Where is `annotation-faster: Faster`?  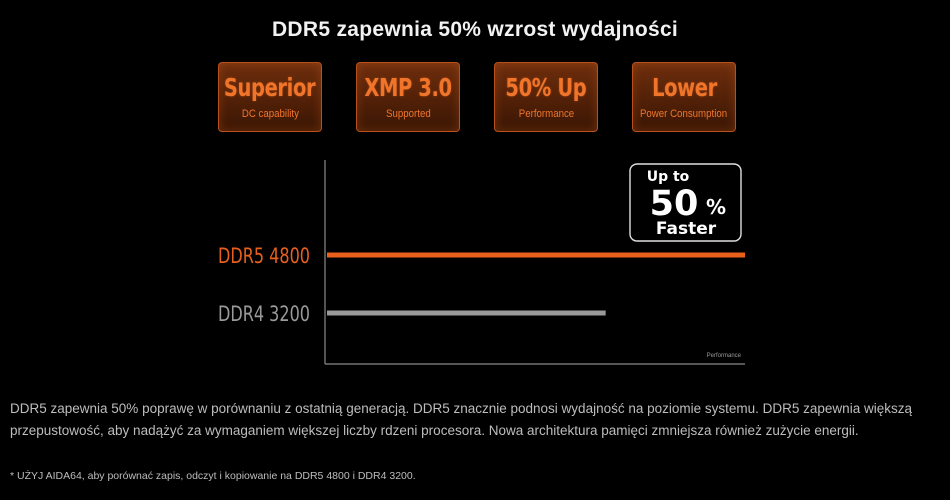
annotation-faster: Faster is located at coordinates (686, 229).